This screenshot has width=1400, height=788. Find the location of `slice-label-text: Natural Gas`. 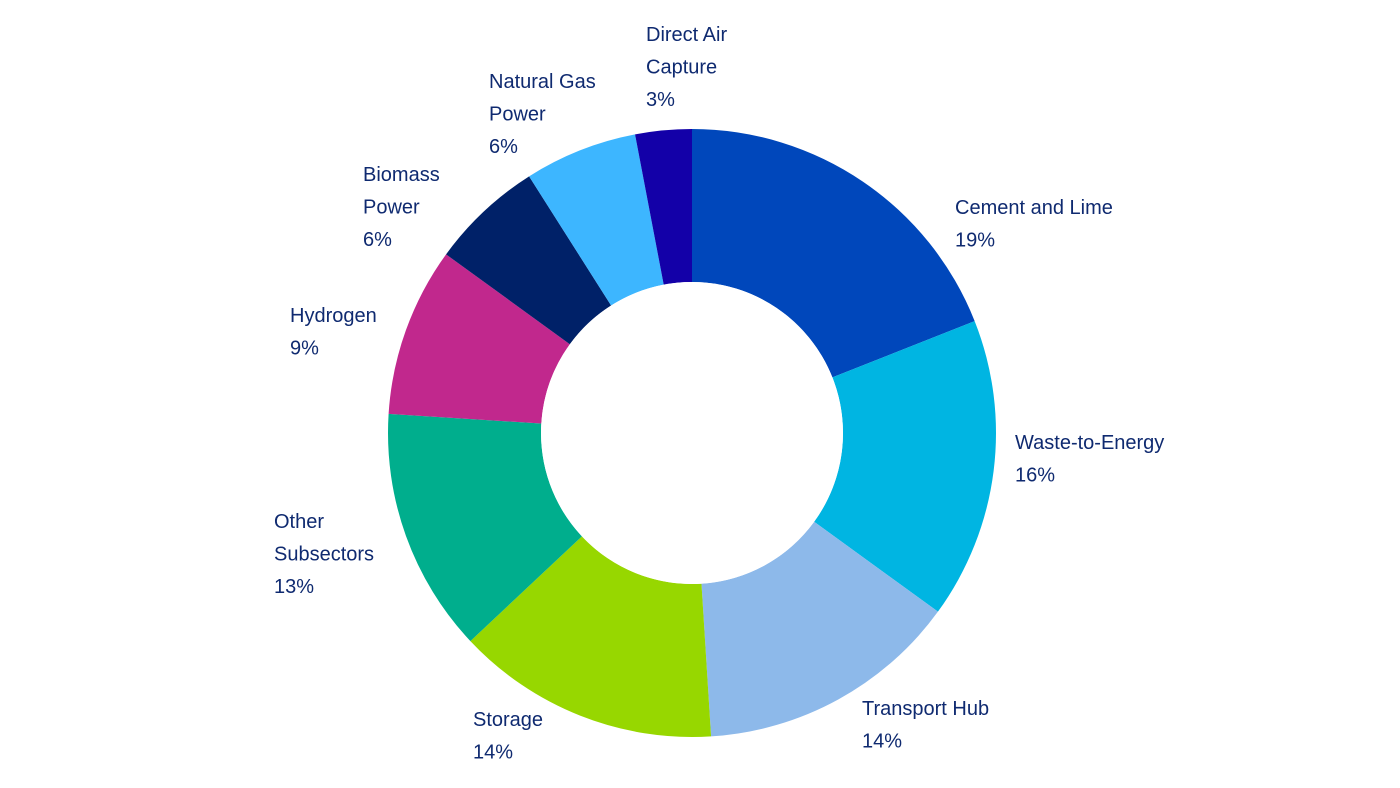

slice-label-text: Natural Gas is located at coordinates (542, 82).